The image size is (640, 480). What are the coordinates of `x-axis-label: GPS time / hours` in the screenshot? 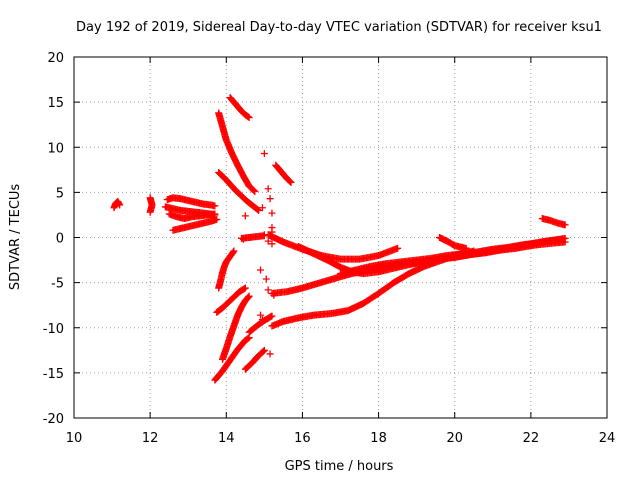 It's located at (339, 466).